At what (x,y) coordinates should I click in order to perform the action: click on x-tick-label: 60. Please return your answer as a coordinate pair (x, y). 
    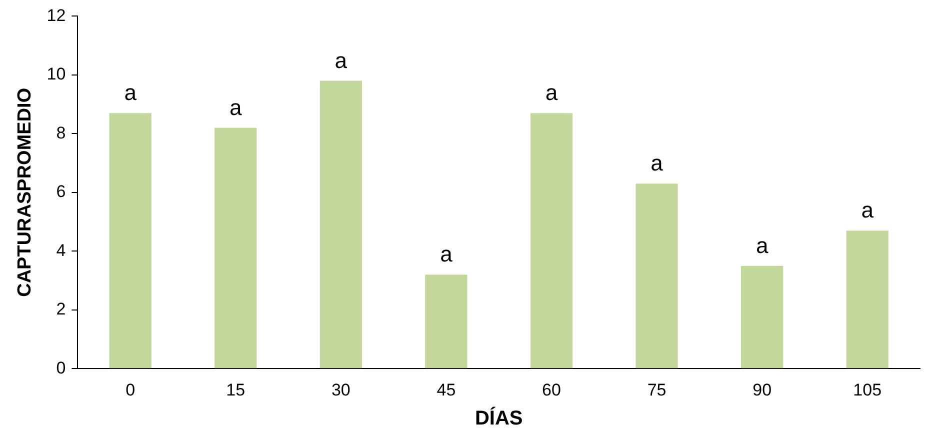
    Looking at the image, I should click on (551, 390).